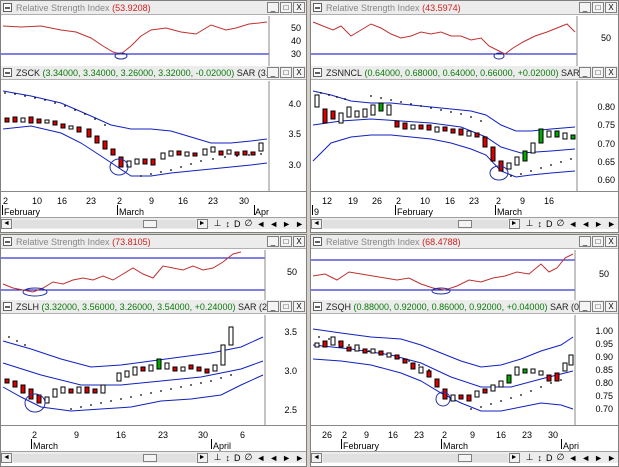  What do you see at coordinates (443, 275) in the screenshot?
I see `rsi-plot` at bounding box center [443, 275].